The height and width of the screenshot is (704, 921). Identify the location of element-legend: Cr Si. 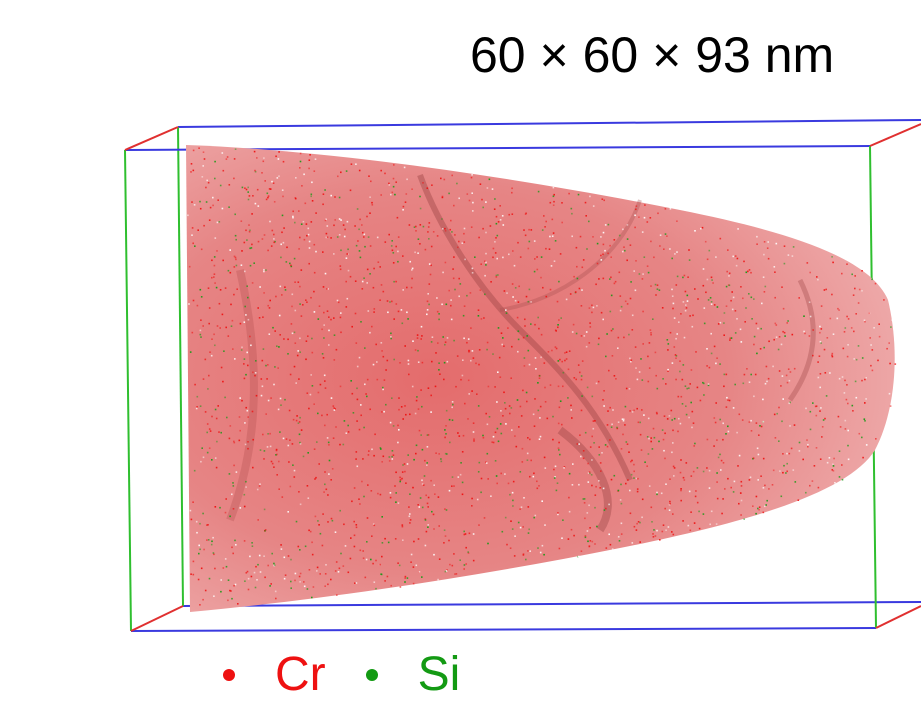
(337, 675).